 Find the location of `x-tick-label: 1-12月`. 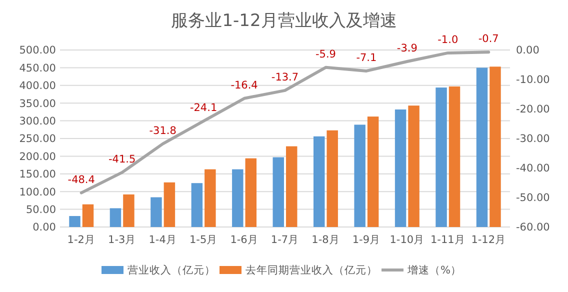

x-tick-label: 1-12月 is located at coordinates (488, 240).